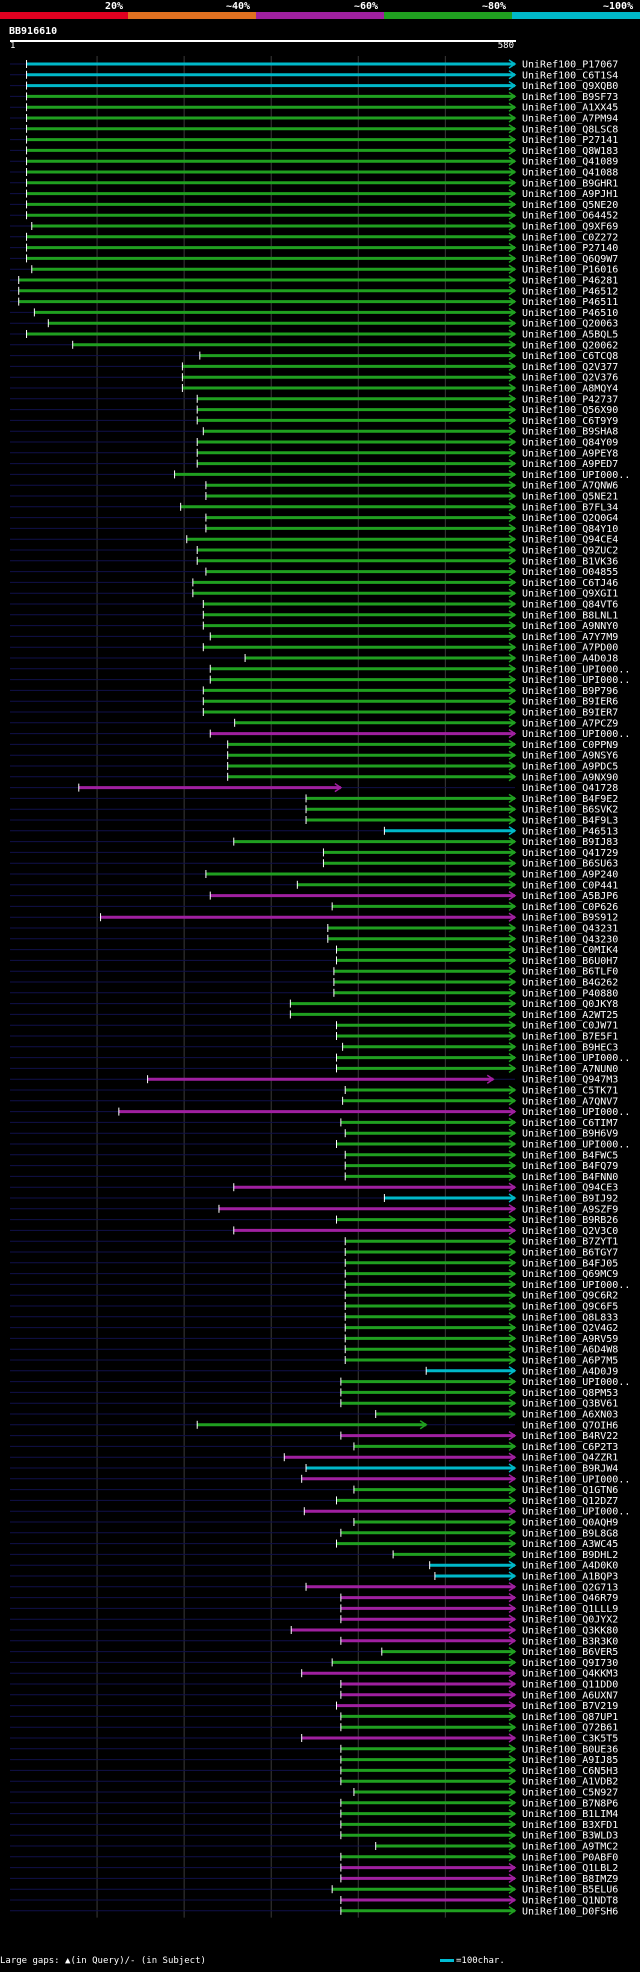 The image size is (640, 1972). I want to click on hit-label: UniRef100_A7QNW6, so click(570, 486).